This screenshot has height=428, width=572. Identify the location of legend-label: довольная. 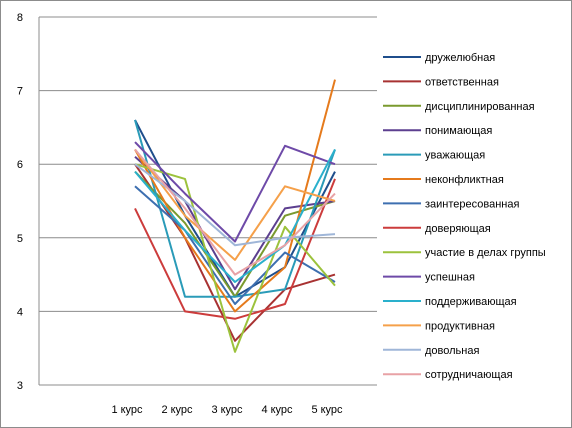
(452, 351).